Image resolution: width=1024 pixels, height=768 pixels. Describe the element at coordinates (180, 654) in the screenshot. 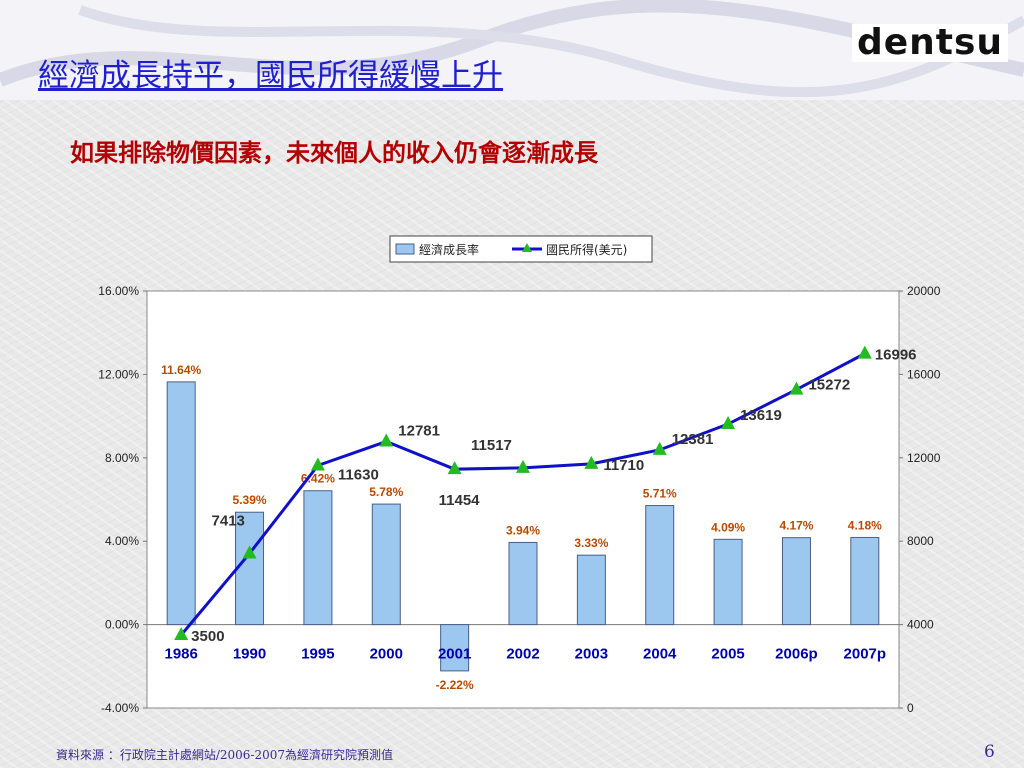

I see `category-label: 1986` at that location.